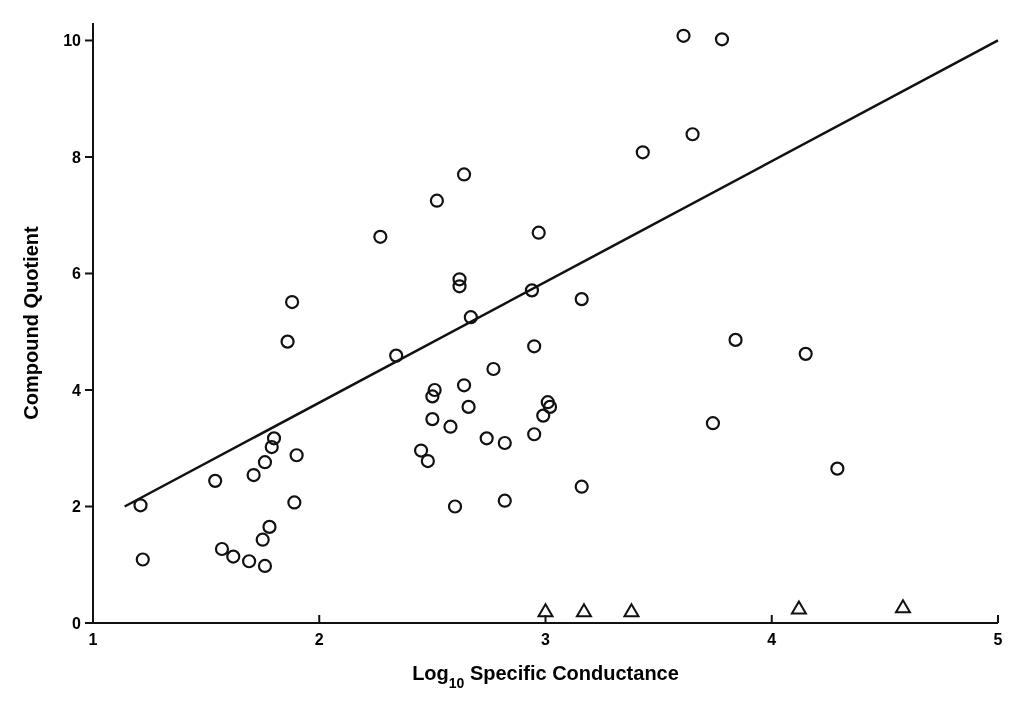 The width and height of the screenshot is (1036, 707). I want to click on x-tick-label: 5, so click(998, 639).